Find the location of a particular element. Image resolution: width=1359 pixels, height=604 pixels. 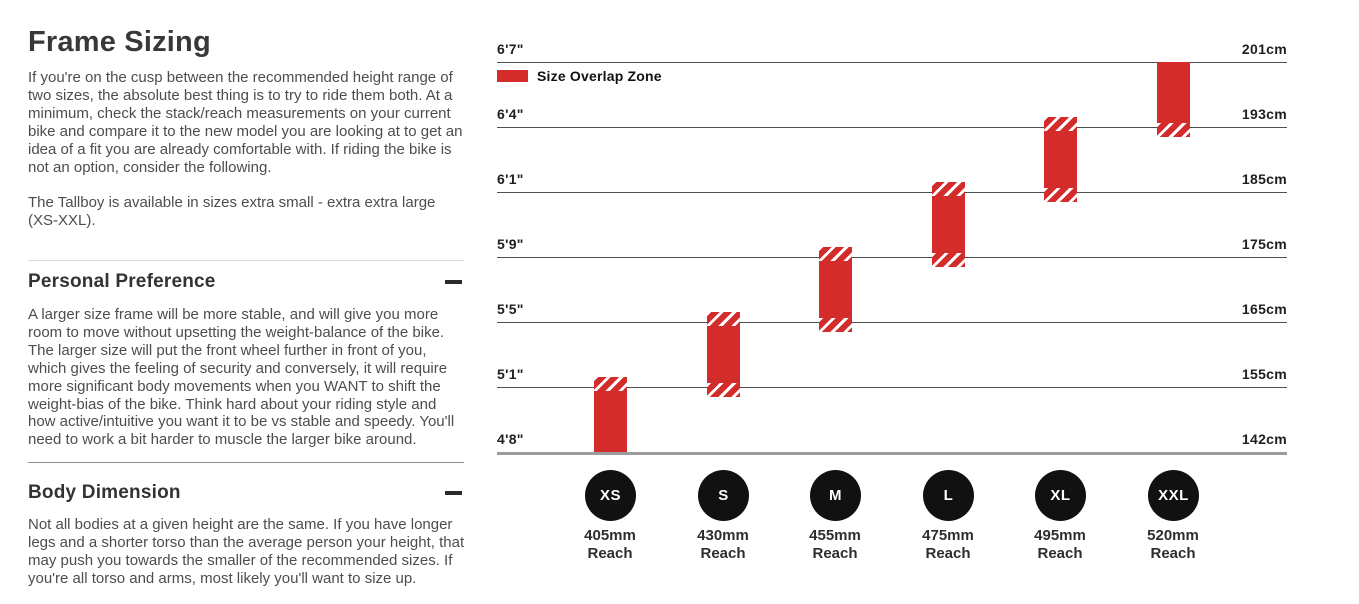

height-label-metric: 142cm is located at coordinates (1264, 439).